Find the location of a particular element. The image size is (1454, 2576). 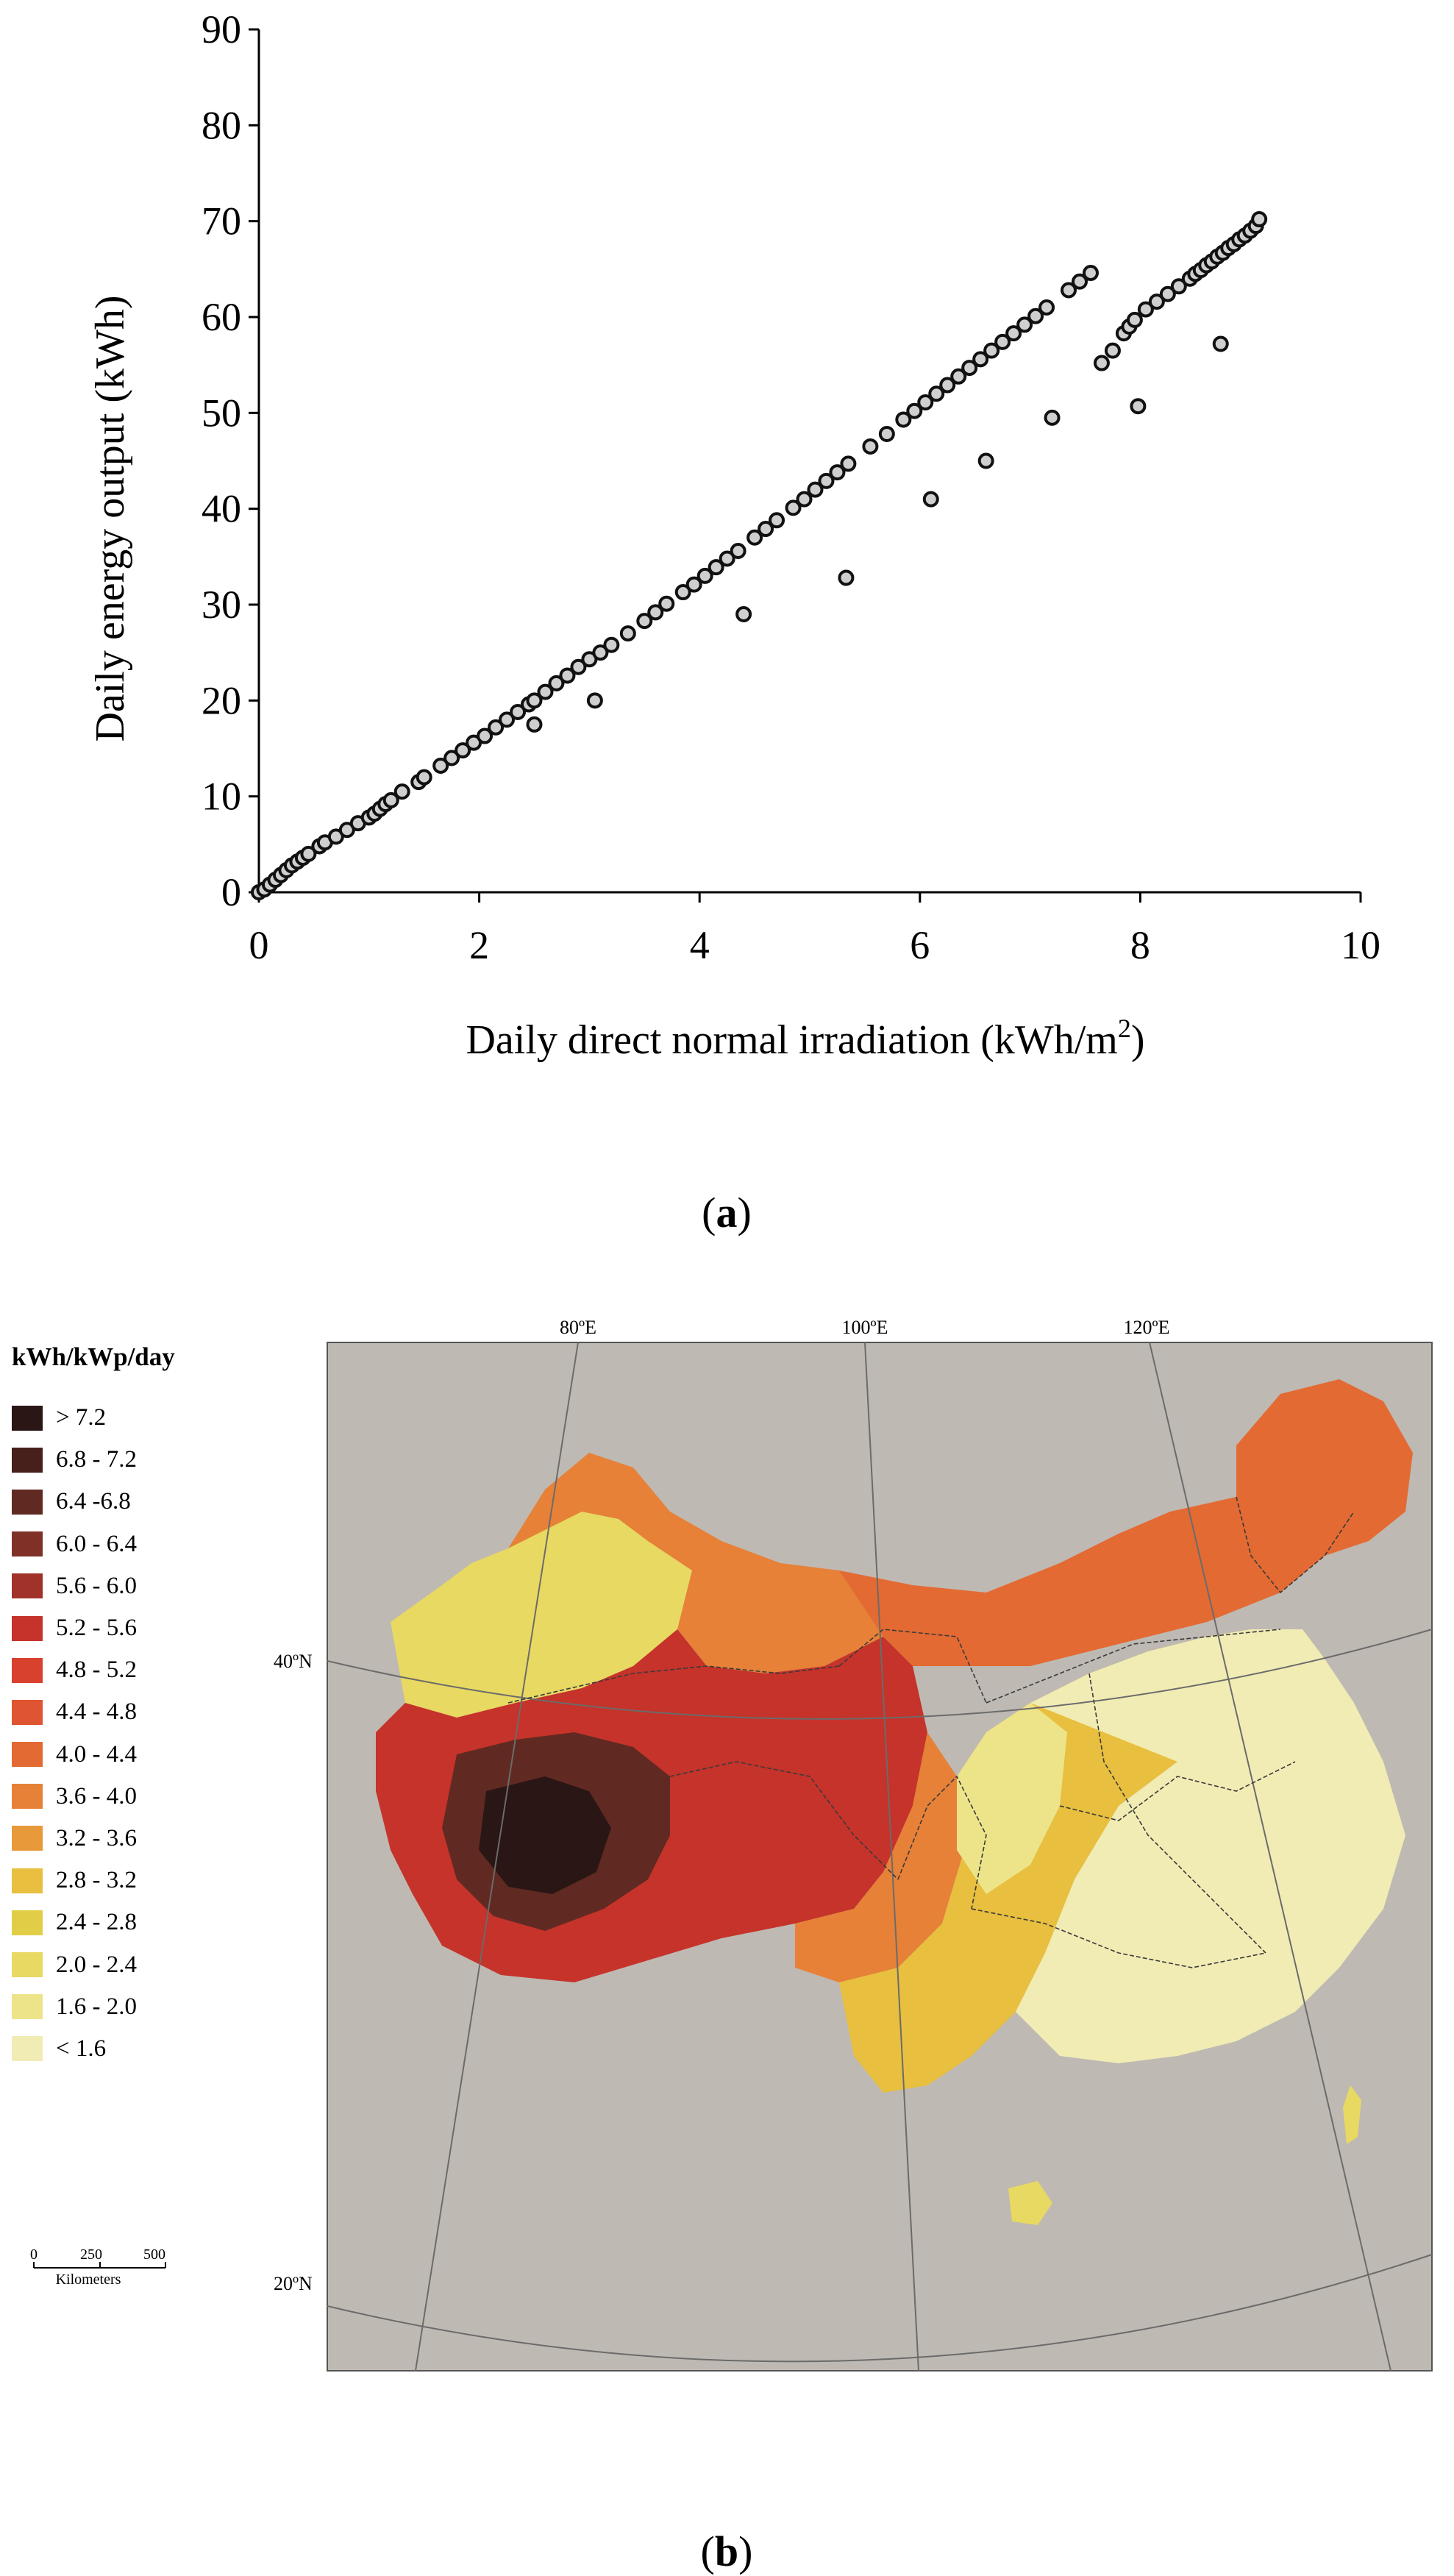

legend-label: 2.4 - 2.8 is located at coordinates (96, 1922).